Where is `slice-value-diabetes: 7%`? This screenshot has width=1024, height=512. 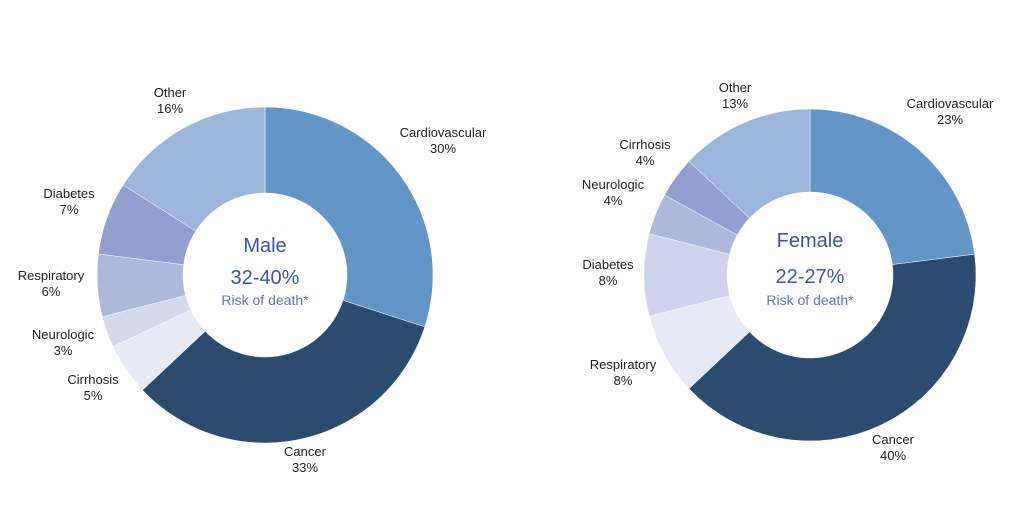
slice-value-diabetes: 7% is located at coordinates (69, 209).